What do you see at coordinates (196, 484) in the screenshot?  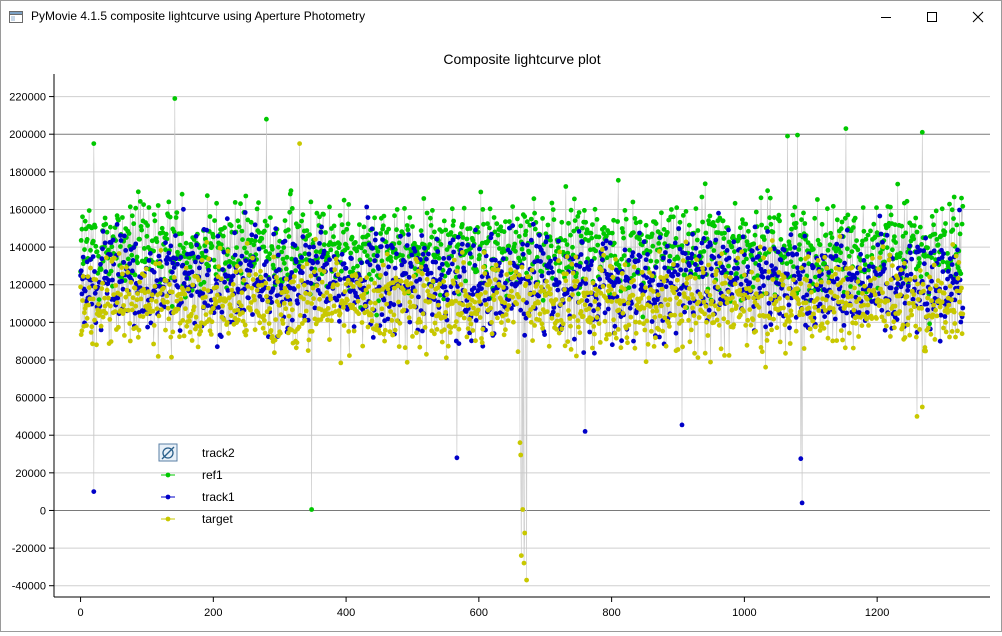 I see `legend: track2 ref1 track1 target` at bounding box center [196, 484].